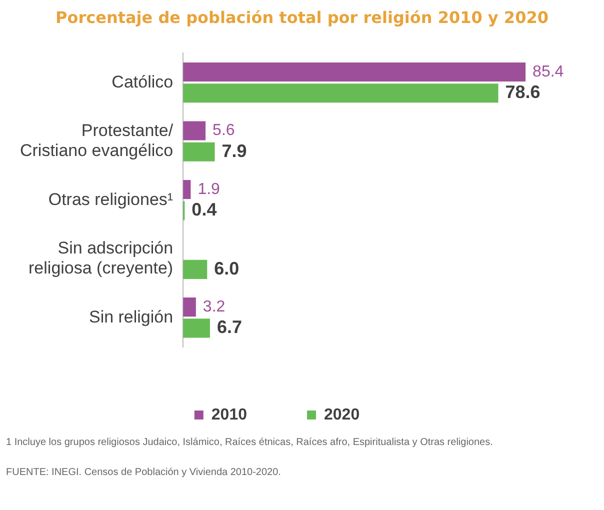 The image size is (604, 510). Describe the element at coordinates (111, 199) in the screenshot. I see `y-tick-label: Otras religiones¹` at that location.